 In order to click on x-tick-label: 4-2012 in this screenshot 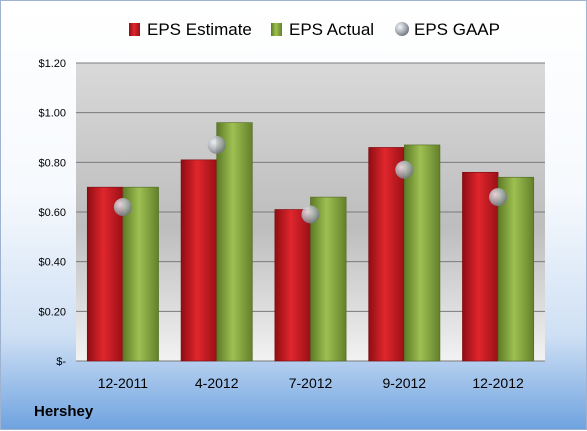, I will do `click(217, 383)`.